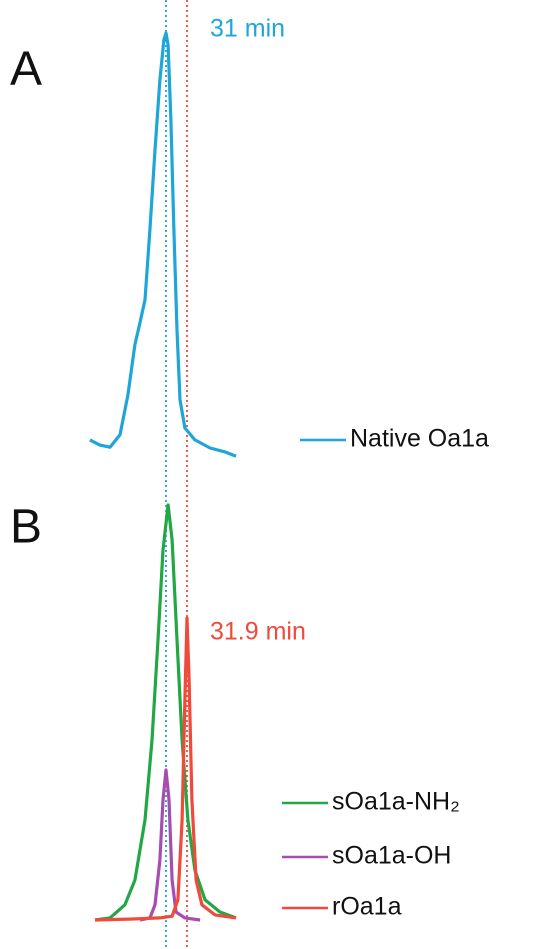 The height and width of the screenshot is (949, 550). I want to click on legend-label: rOa1a, so click(367, 907).